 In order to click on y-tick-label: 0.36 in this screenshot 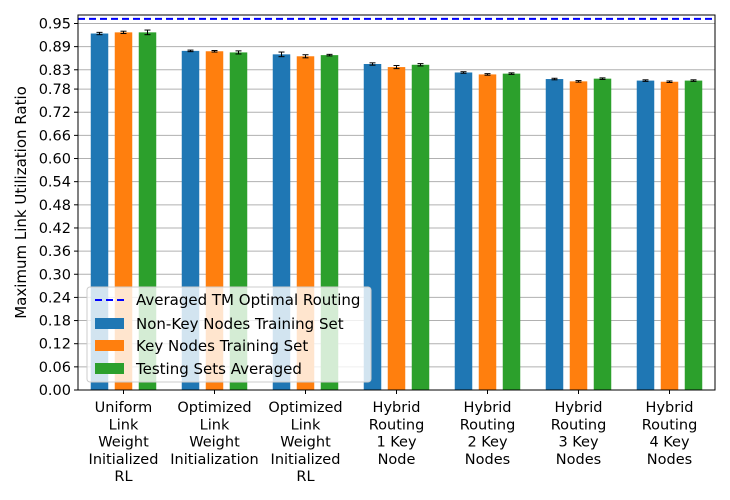, I will do `click(55, 252)`.